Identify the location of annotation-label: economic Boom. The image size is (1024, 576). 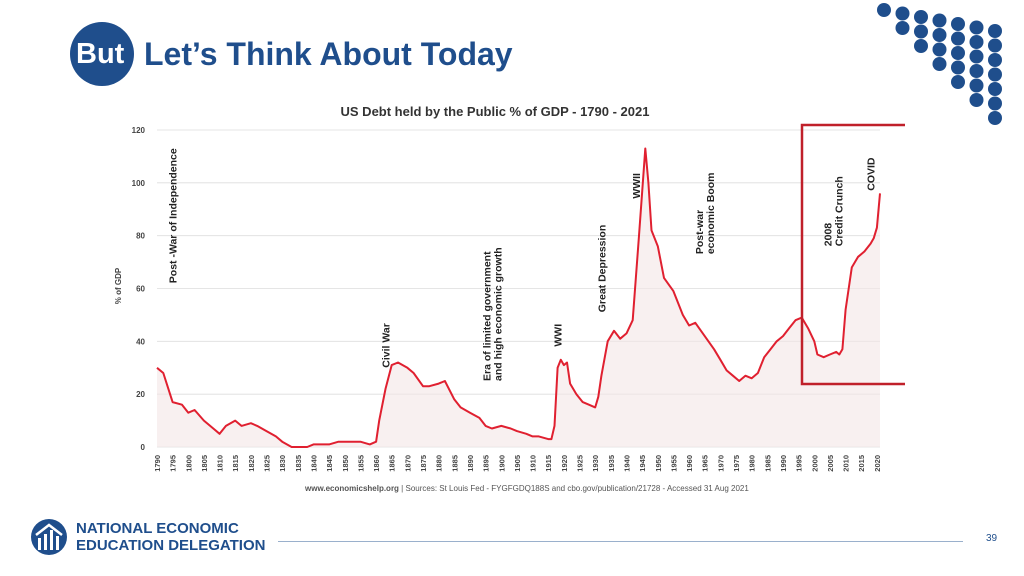
(711, 213).